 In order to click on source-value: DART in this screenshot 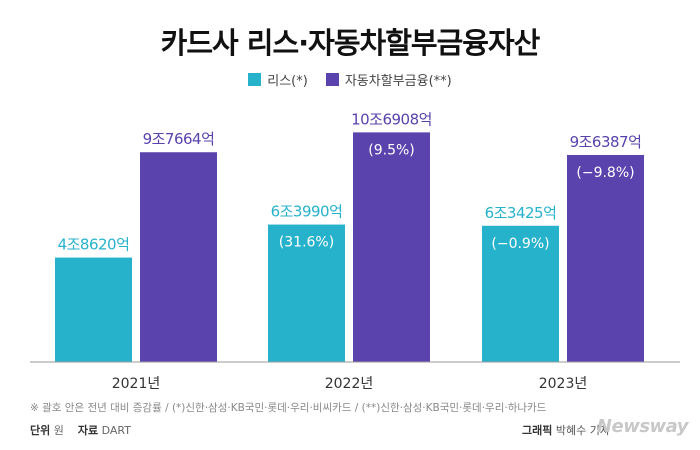, I will do `click(116, 430)`.